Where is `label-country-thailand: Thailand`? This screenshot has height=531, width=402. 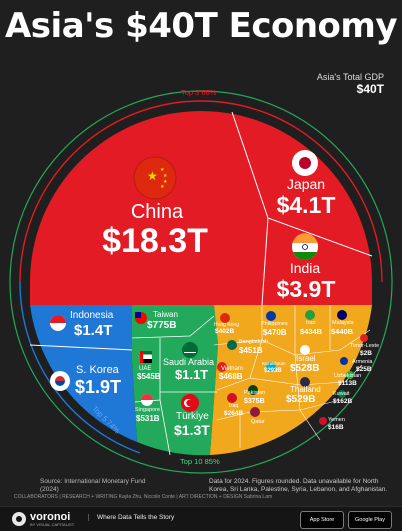 label-country-thailand: Thailand is located at coordinates (305, 389).